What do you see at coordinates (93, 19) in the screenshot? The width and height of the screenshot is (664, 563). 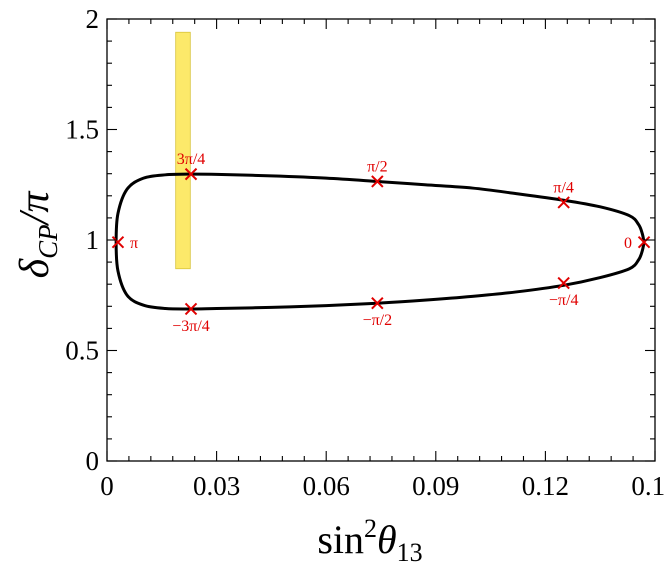 I see `y-tick-label: 2` at bounding box center [93, 19].